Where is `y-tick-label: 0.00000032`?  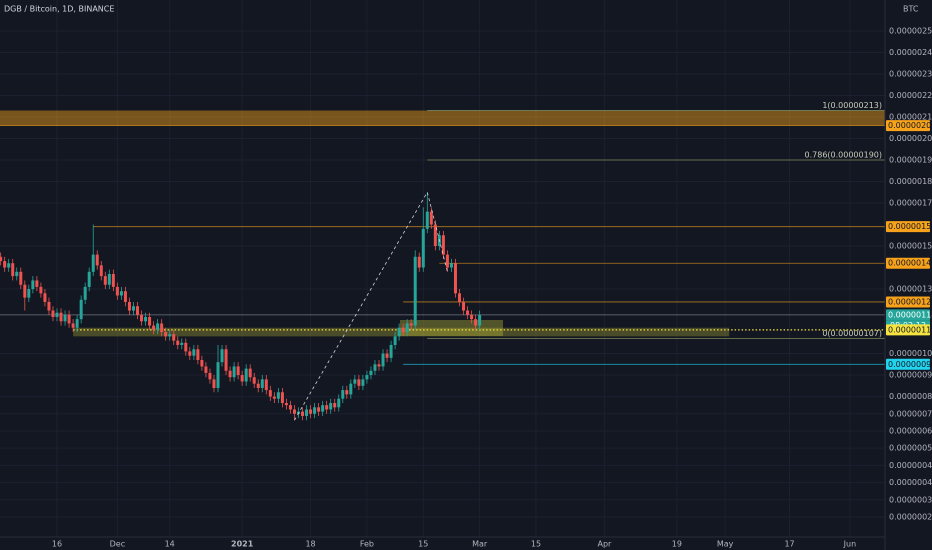 y-tick-label: 0.00000032 is located at coordinates (910, 499).